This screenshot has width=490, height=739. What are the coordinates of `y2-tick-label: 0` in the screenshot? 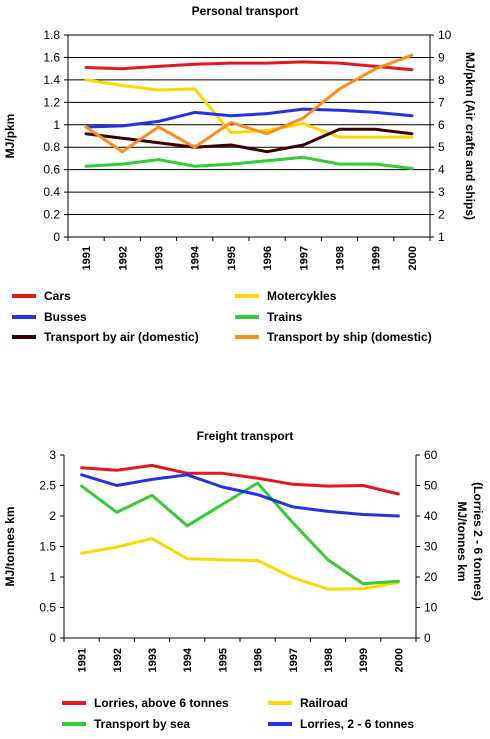 It's located at (427, 638).